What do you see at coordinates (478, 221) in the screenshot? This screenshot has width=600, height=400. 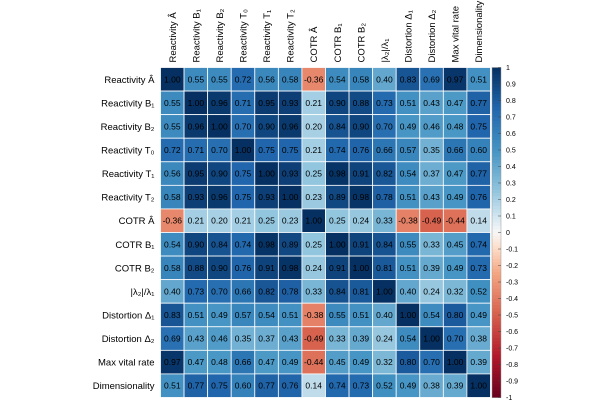 I see `cell-value-label: 0.14` at bounding box center [478, 221].